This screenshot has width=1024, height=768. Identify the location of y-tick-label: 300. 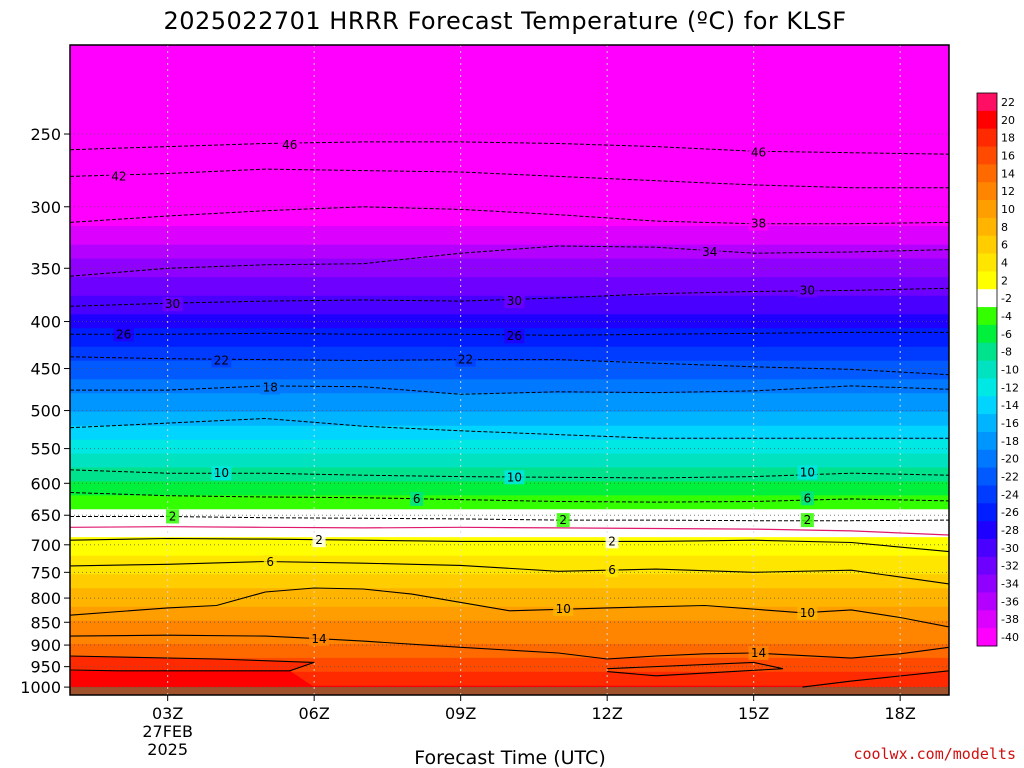
(45, 207).